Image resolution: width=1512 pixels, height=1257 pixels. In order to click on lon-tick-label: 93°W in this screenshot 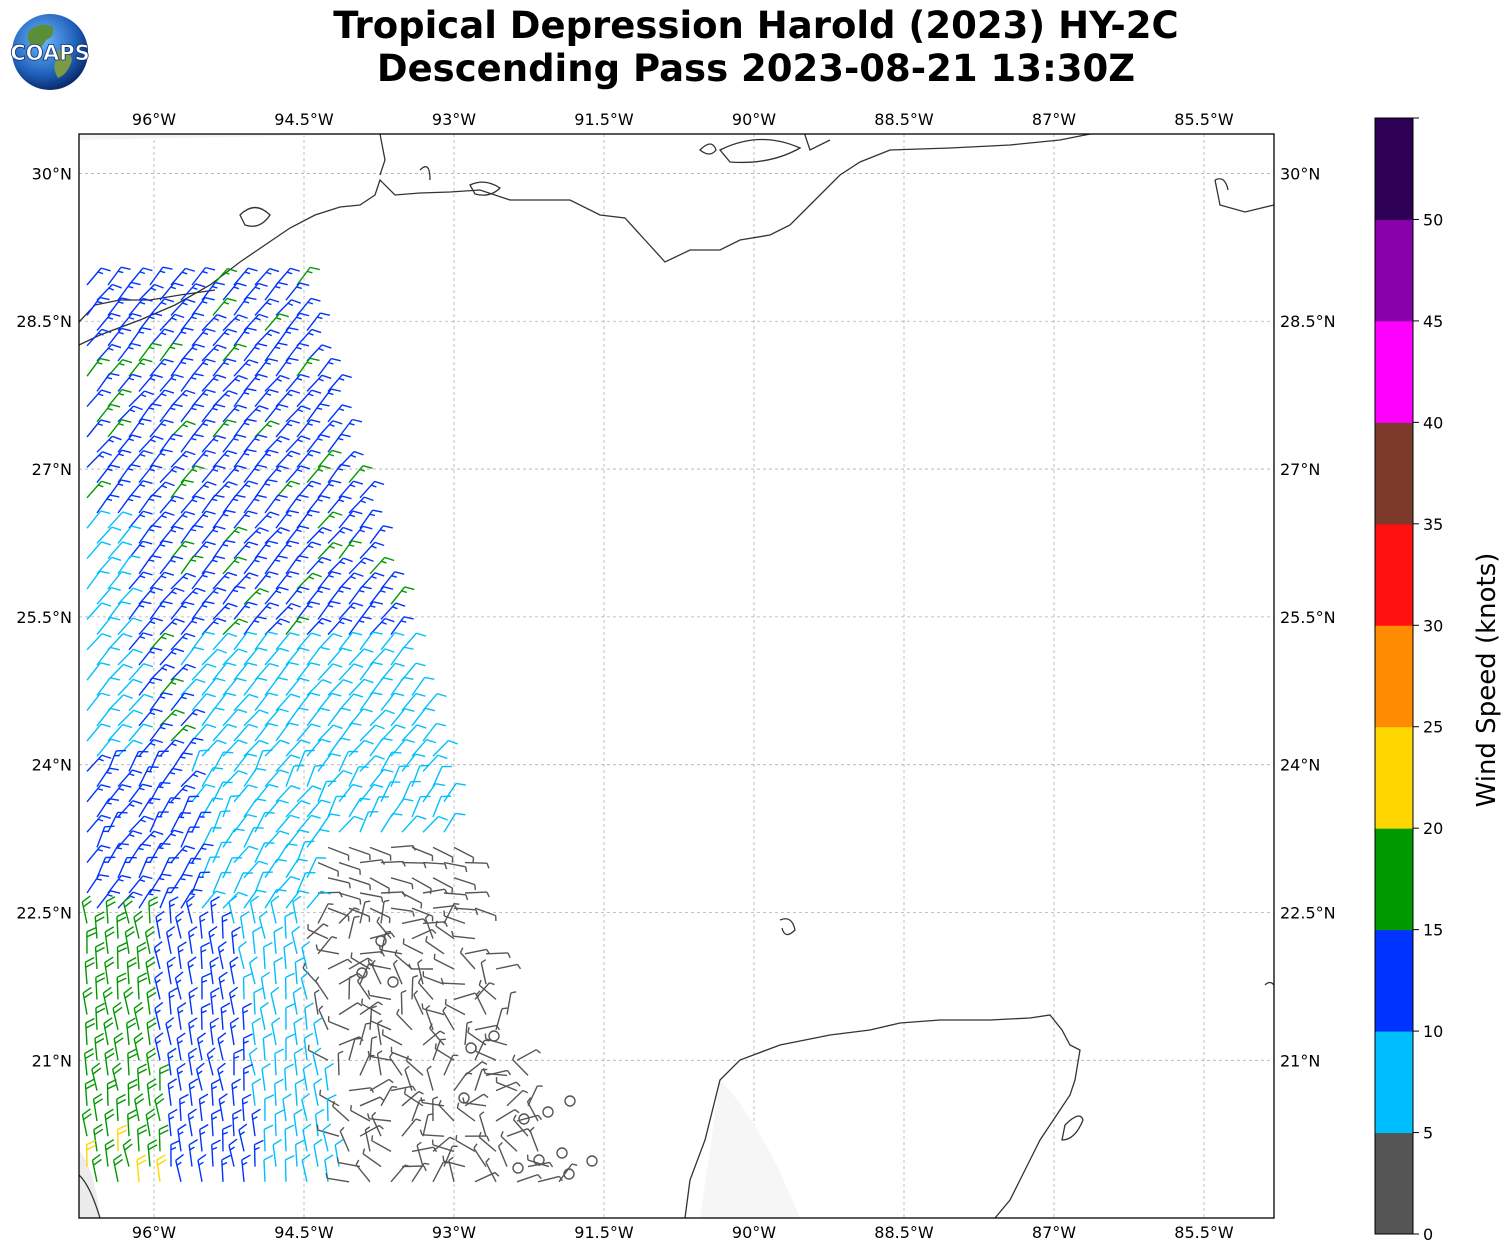, I will do `click(454, 119)`.